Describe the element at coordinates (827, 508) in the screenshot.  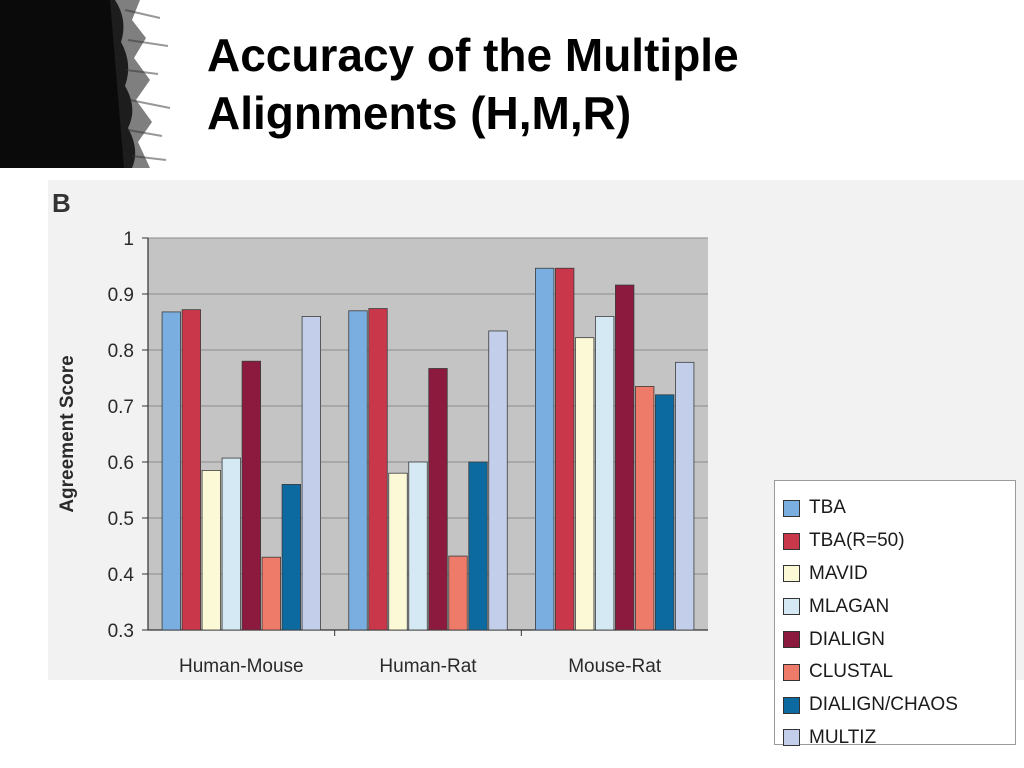
I see `legend-label: TBA` at that location.